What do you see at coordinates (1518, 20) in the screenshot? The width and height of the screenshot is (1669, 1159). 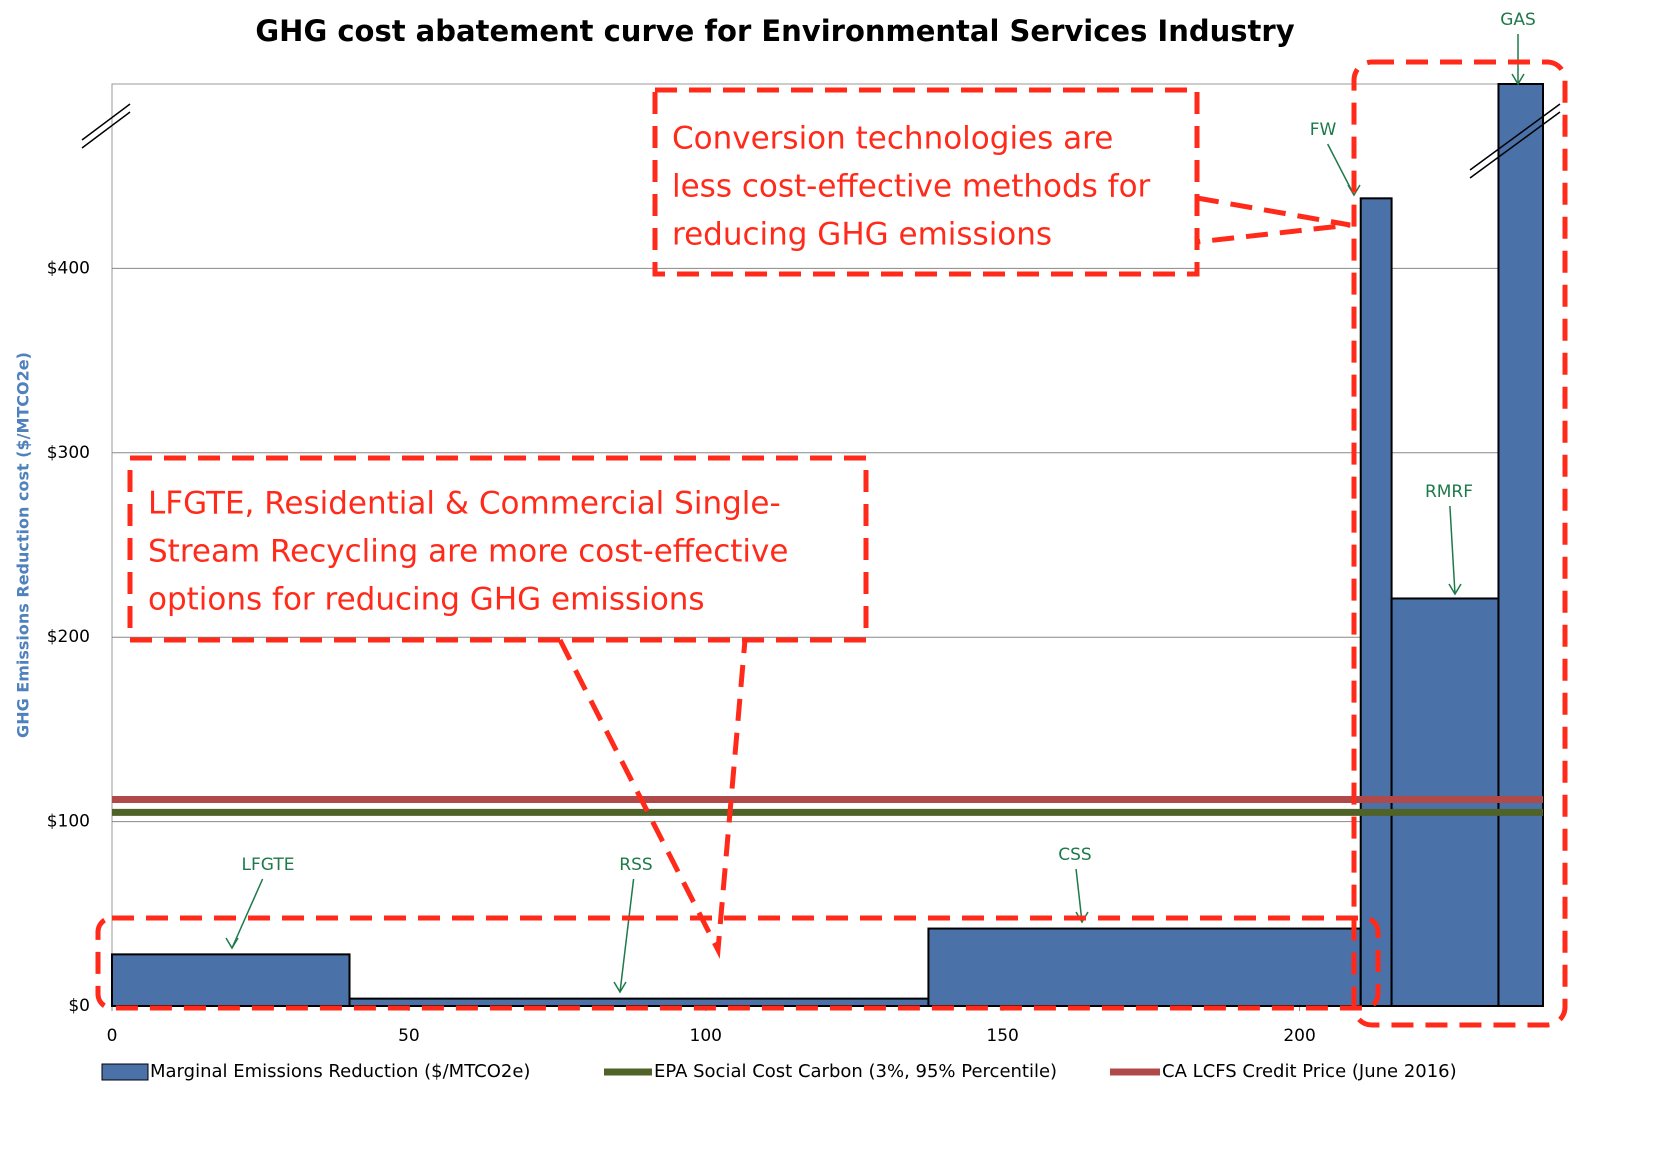 I see `bar-label: GAS` at bounding box center [1518, 20].